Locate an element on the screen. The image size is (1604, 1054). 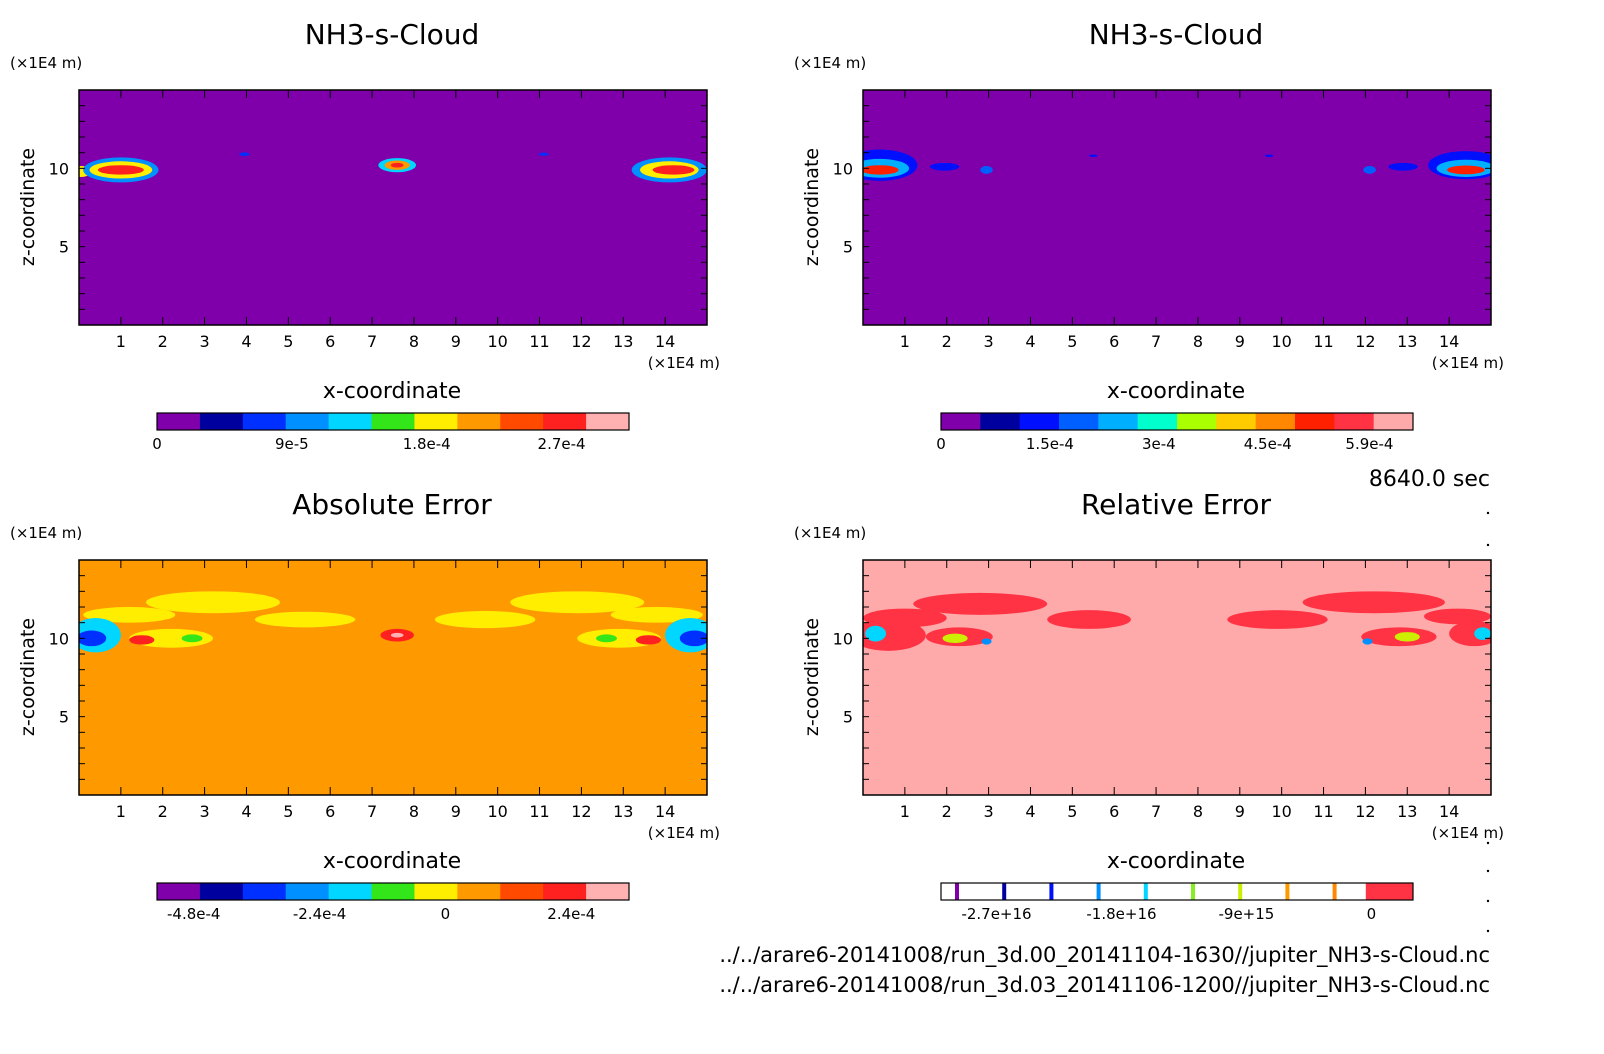
x-tick-label: 2 is located at coordinates (163, 341).